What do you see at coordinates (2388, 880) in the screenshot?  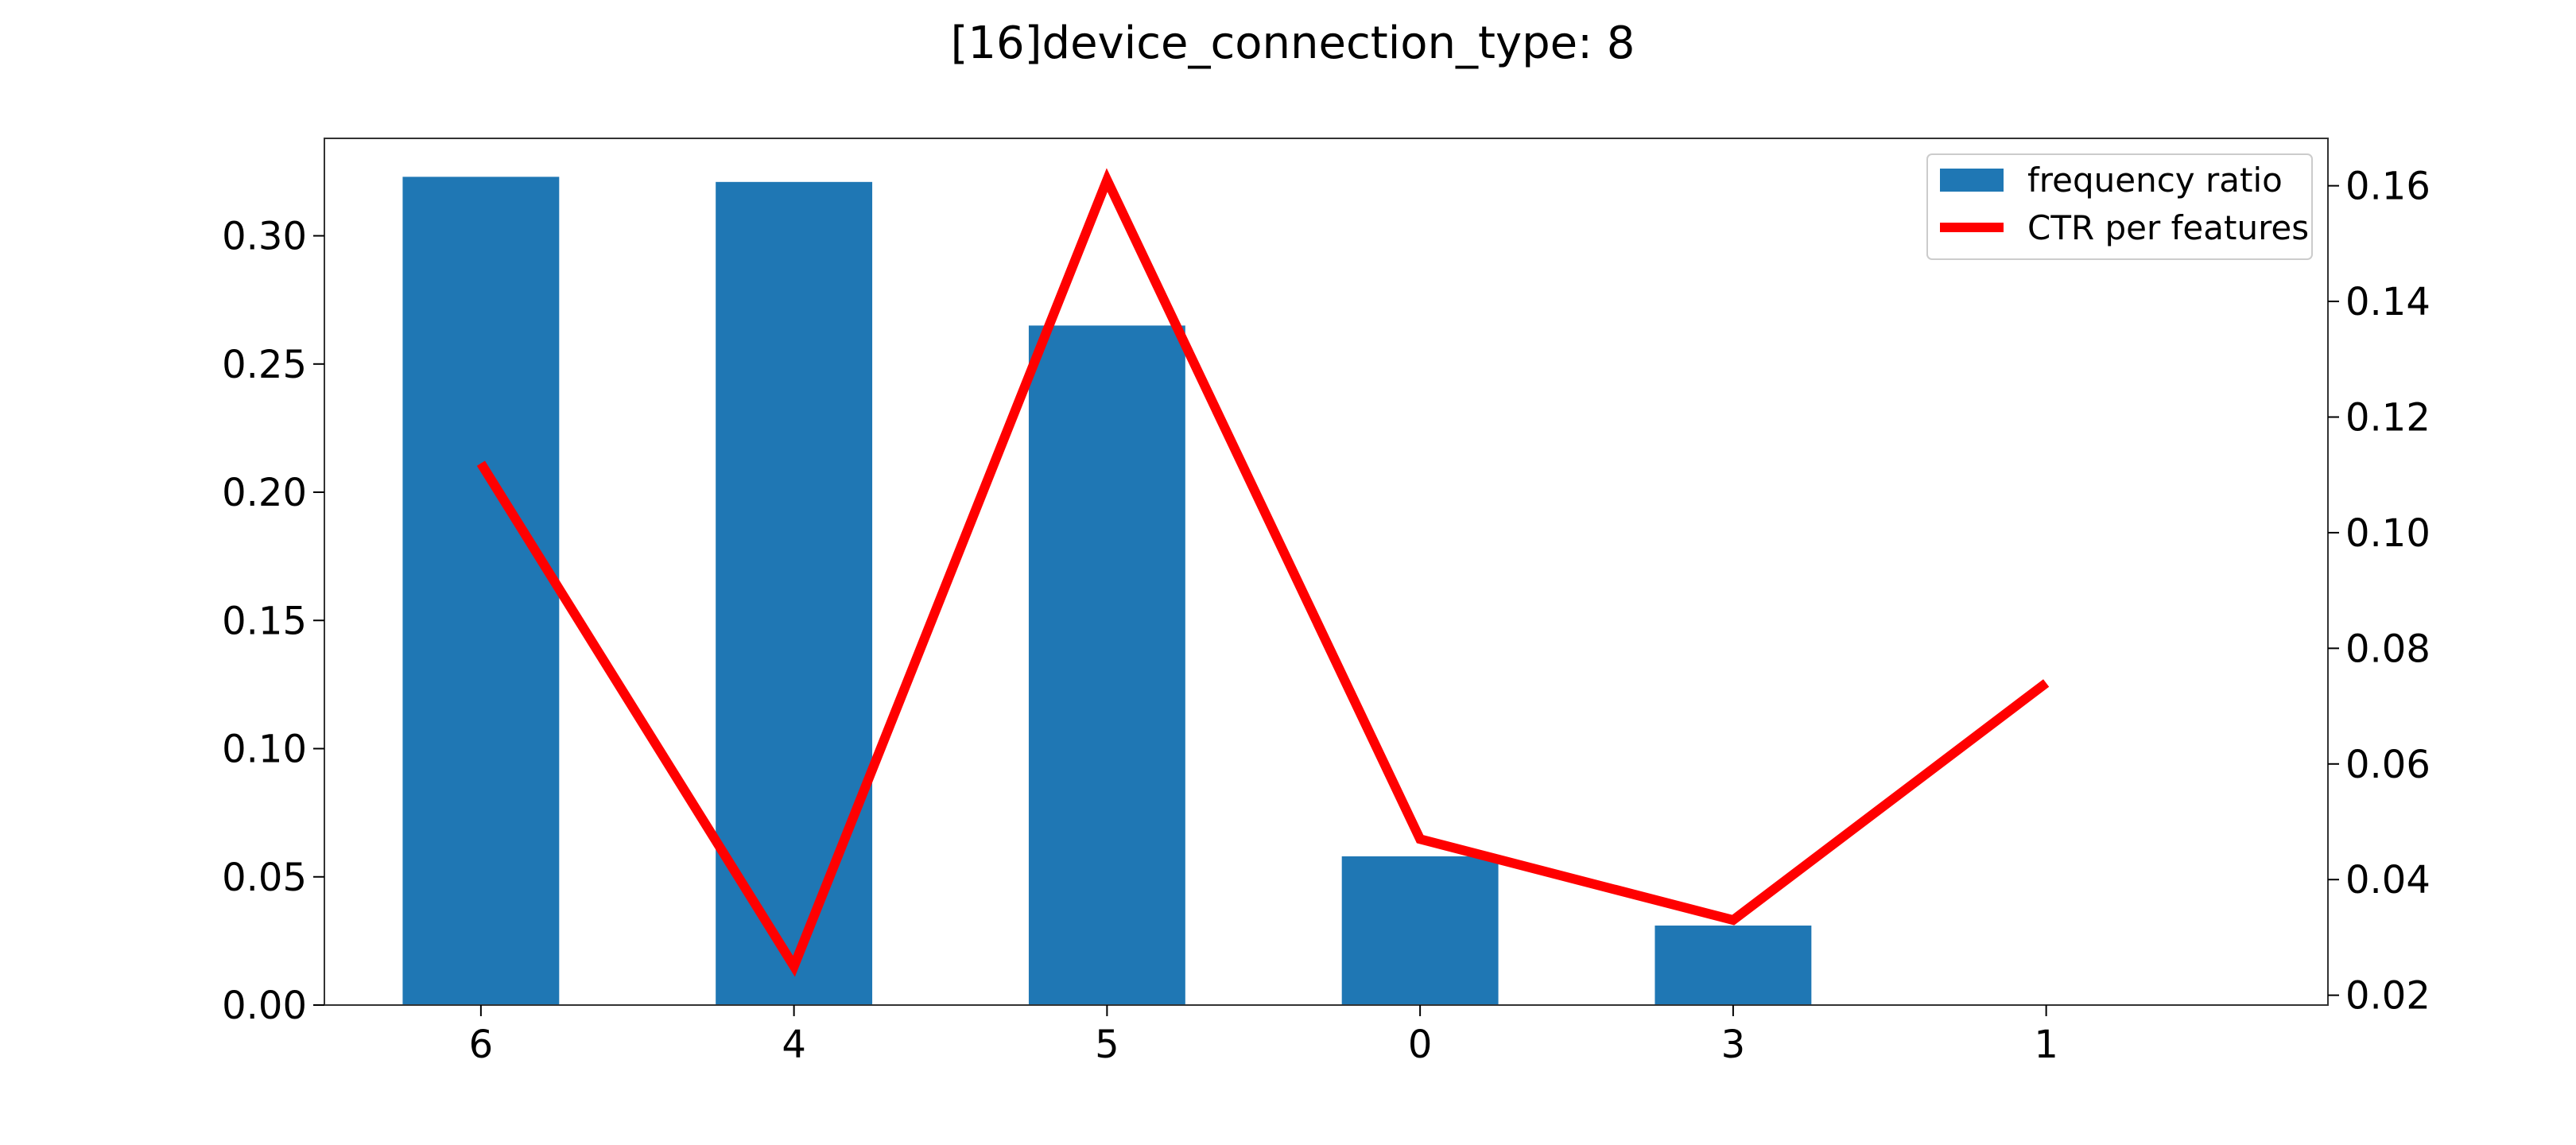 I see `right-tick-label: 0.04` at bounding box center [2388, 880].